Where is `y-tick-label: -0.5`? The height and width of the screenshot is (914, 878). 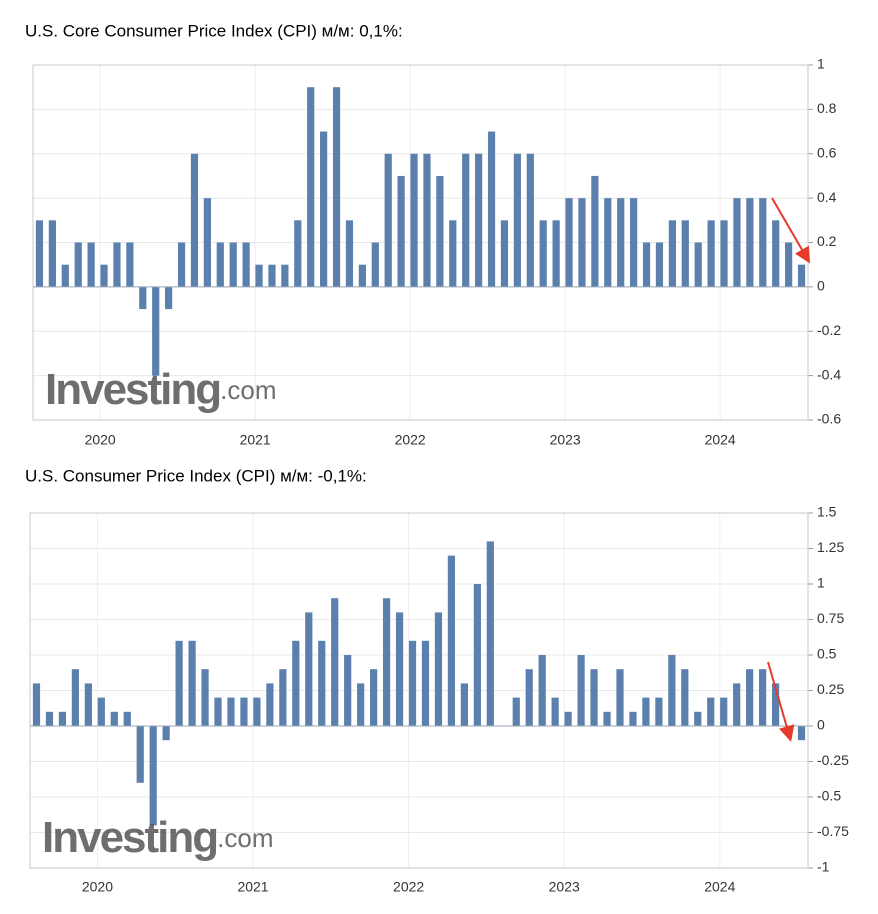
y-tick-label: -0.5 is located at coordinates (829, 796).